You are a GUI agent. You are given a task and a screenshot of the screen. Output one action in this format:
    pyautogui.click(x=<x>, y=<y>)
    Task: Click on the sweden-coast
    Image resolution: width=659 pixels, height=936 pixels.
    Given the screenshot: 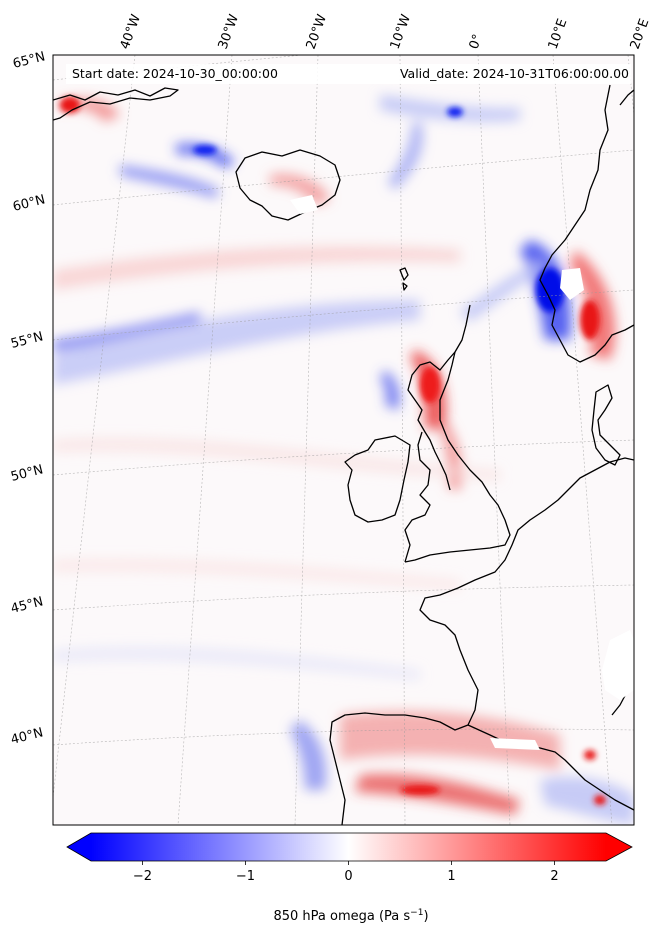 What is the action you would take?
    pyautogui.click(x=626, y=97)
    